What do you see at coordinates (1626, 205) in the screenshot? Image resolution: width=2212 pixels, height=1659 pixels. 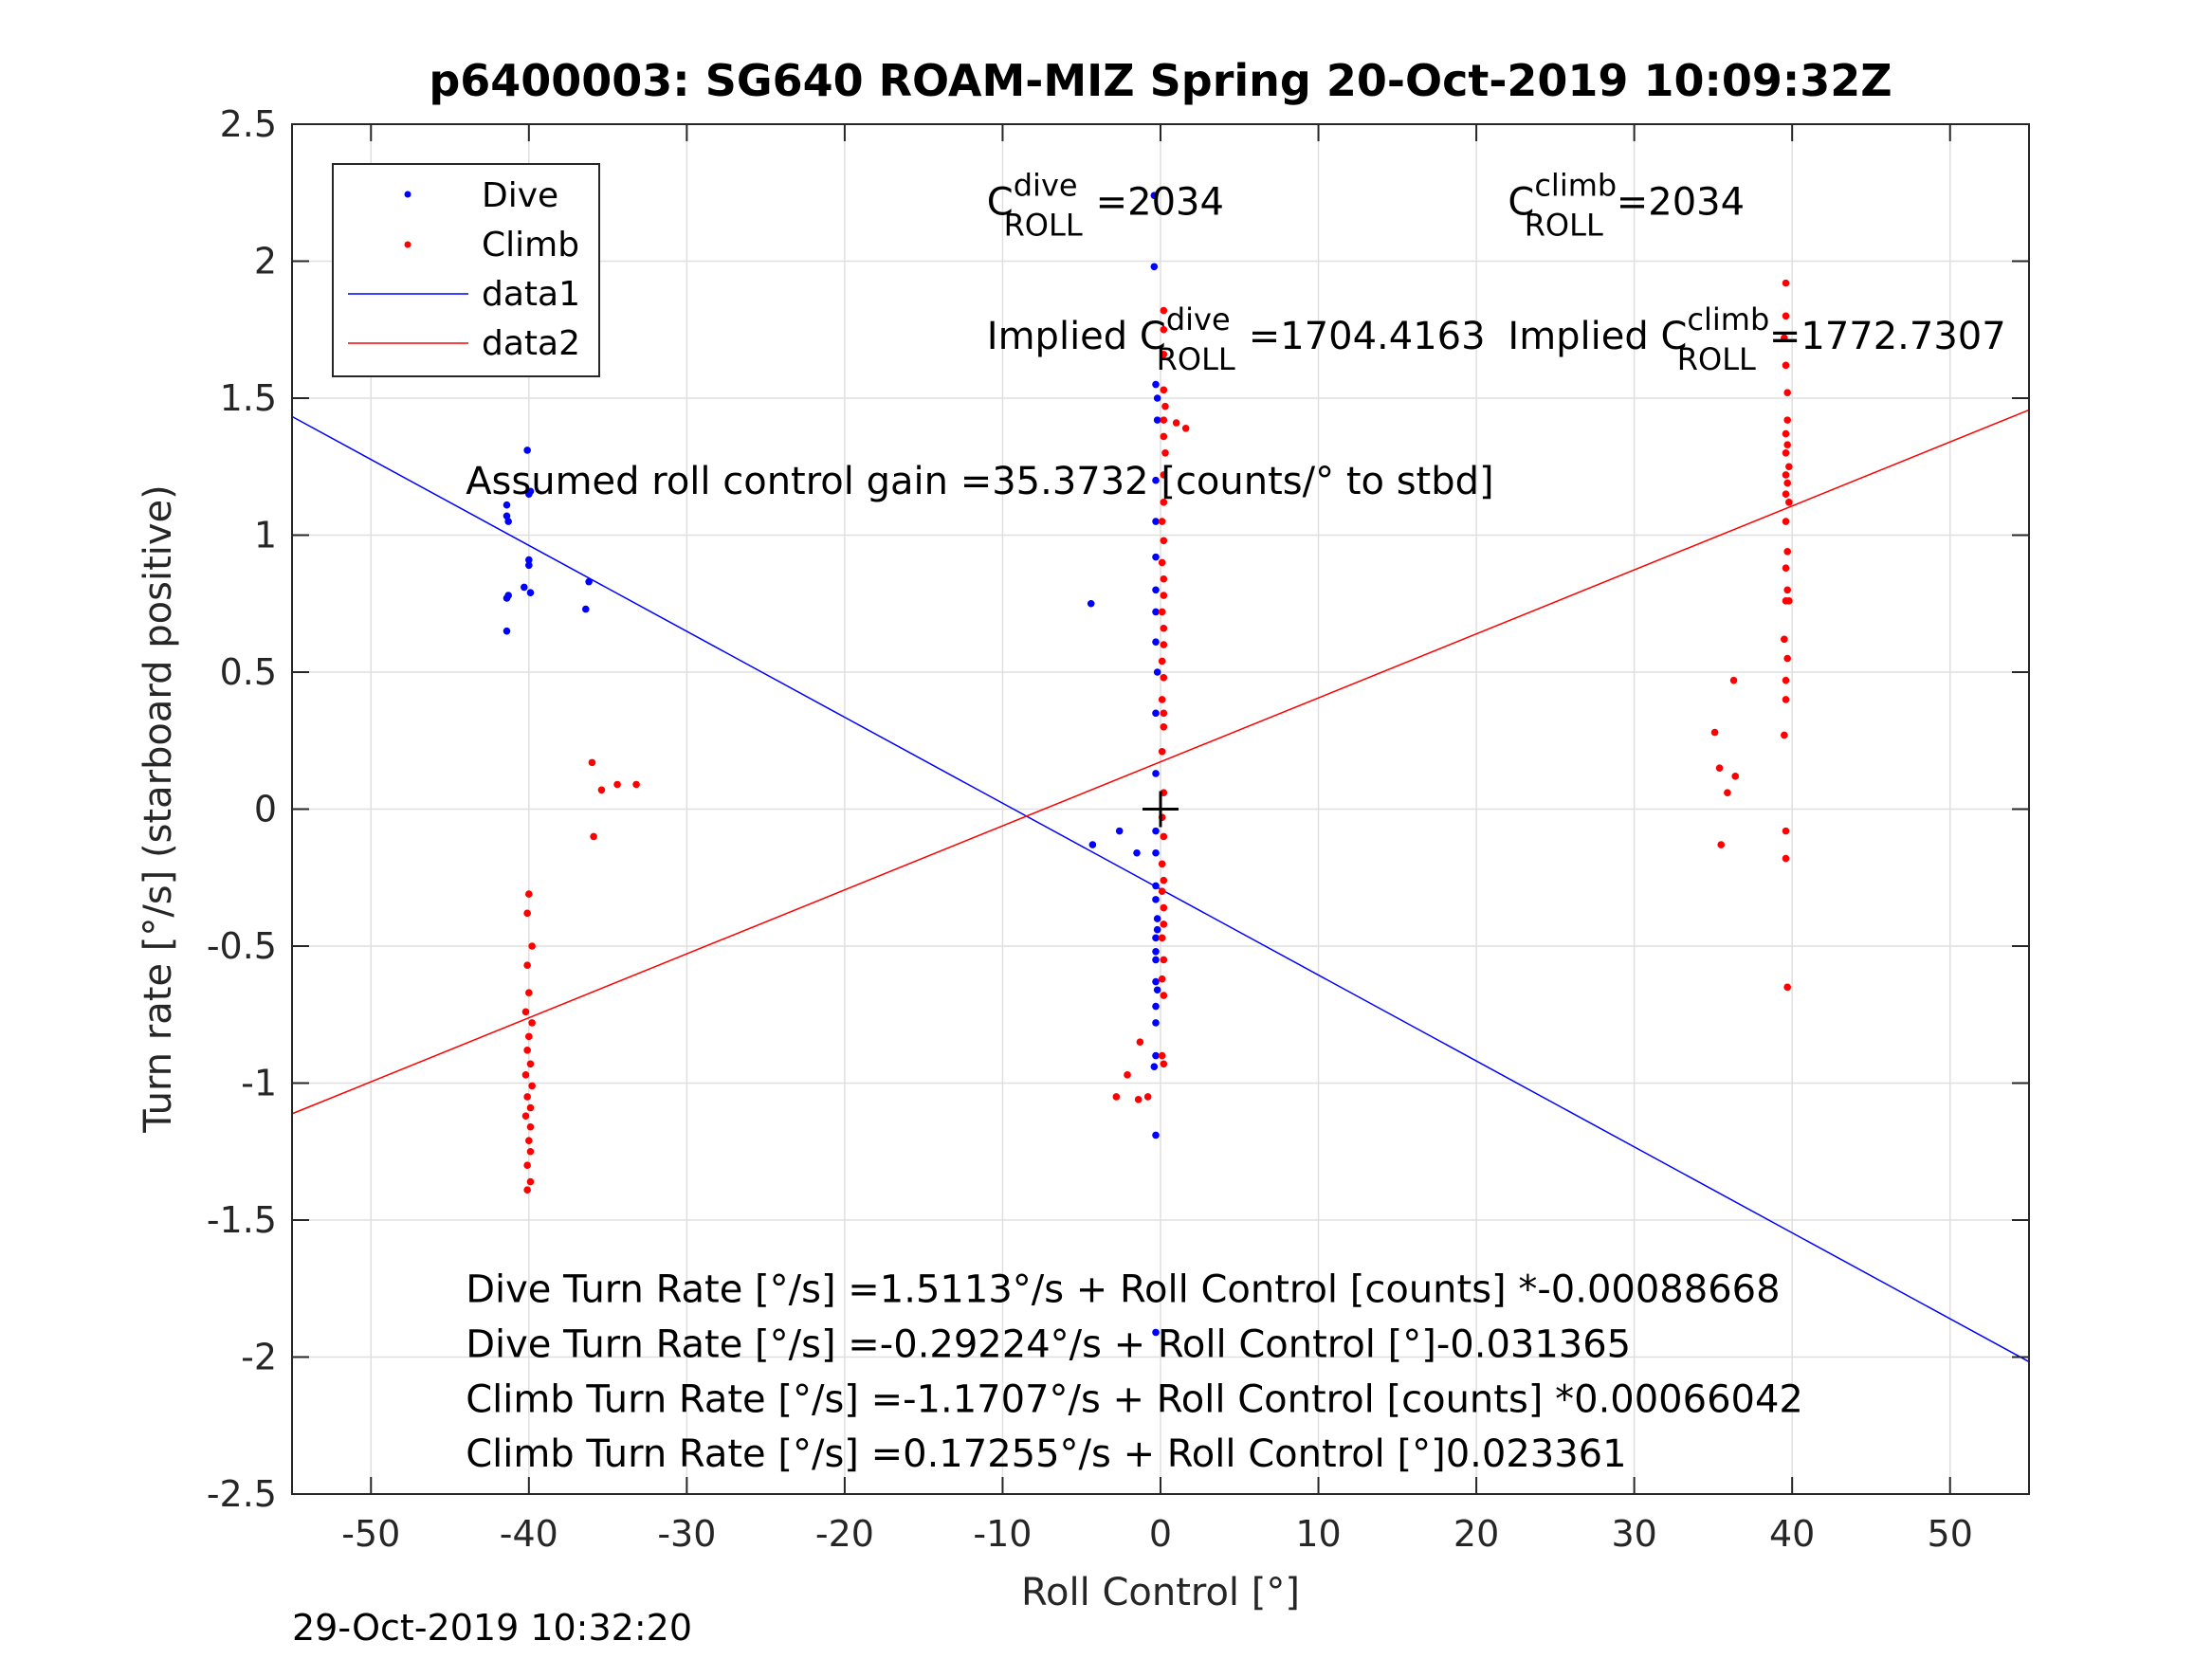 I see `annotation-c-climb: Cclimb ROLL =2034` at bounding box center [1626, 205].